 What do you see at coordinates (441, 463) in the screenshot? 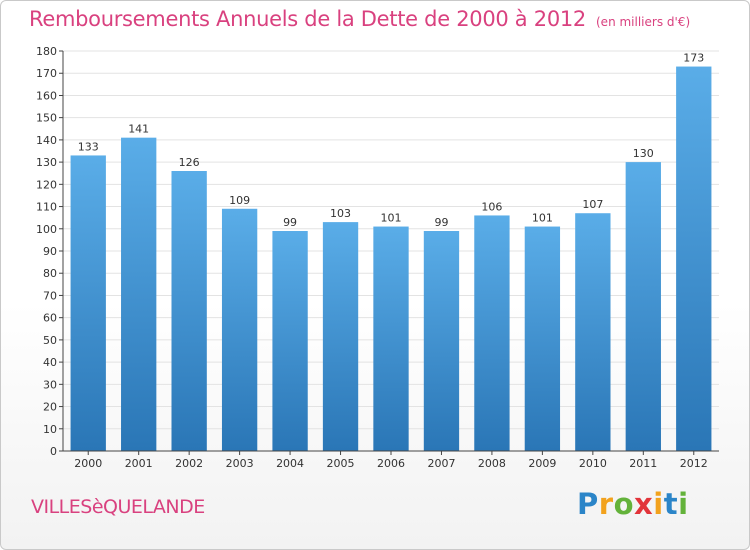
I see `x-tick-label: 2007` at bounding box center [441, 463].